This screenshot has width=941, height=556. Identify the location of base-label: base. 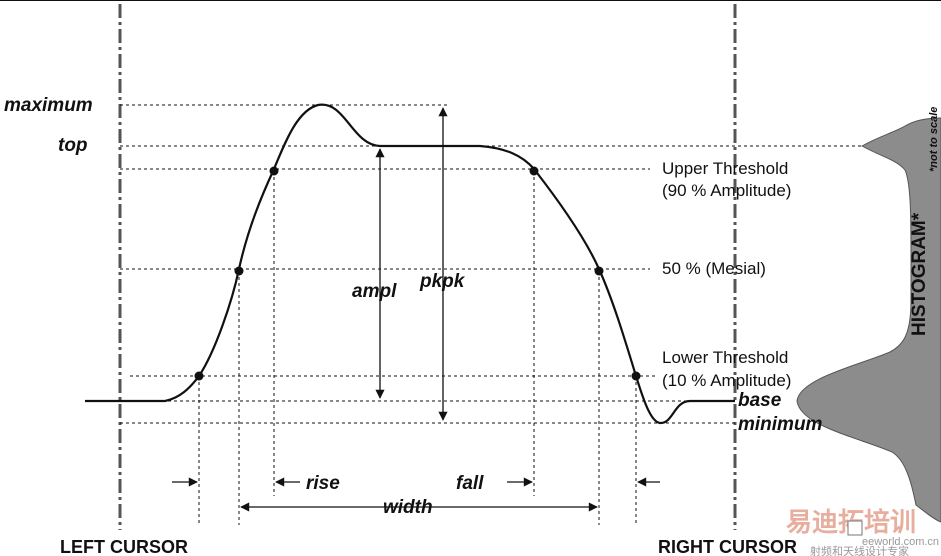
(760, 400).